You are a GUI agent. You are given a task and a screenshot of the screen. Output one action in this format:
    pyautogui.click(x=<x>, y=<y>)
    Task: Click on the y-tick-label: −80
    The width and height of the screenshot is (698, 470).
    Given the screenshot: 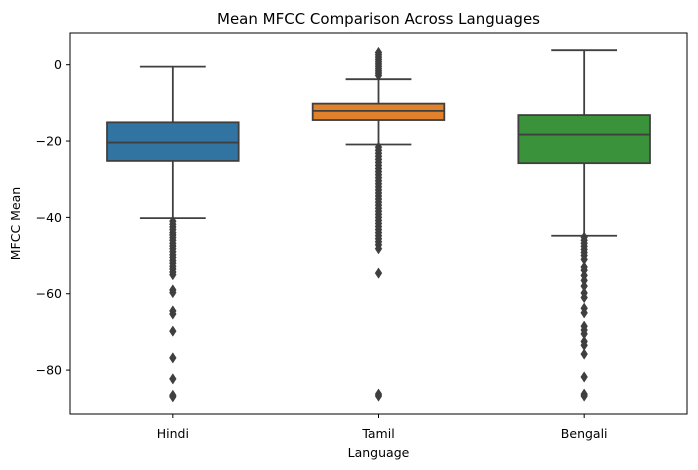 What is the action you would take?
    pyautogui.click(x=49, y=370)
    